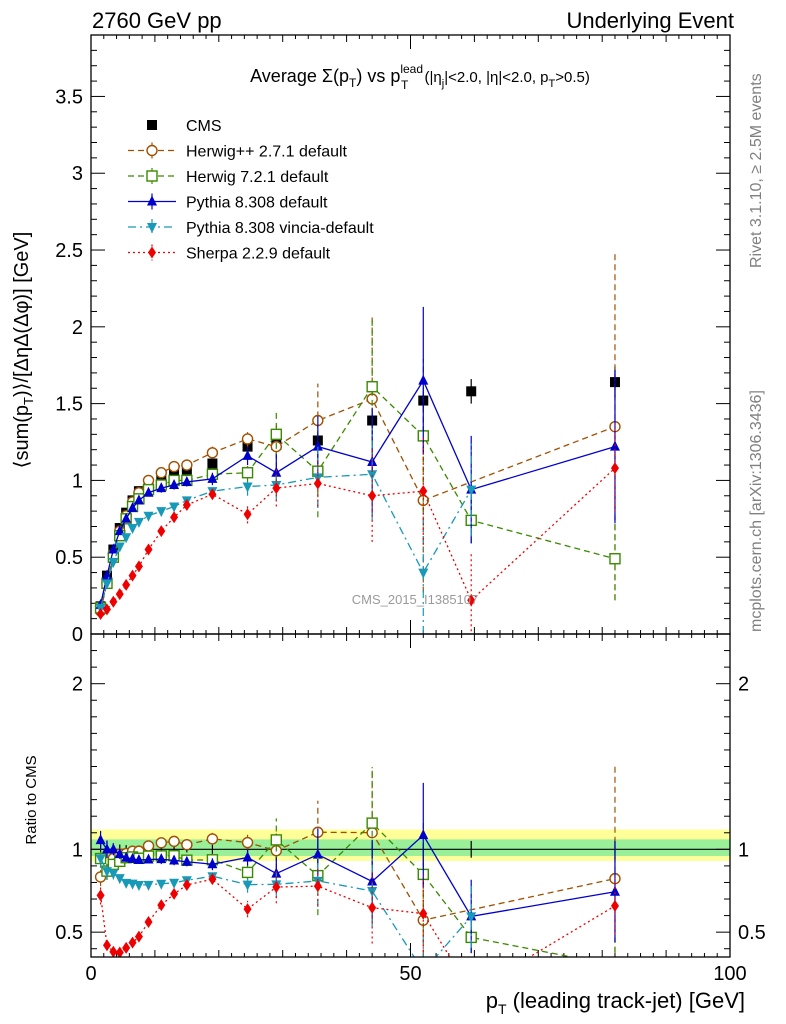 The width and height of the screenshot is (786, 1024). I want to click on y-tick-label-main: 2.5, so click(69, 251).